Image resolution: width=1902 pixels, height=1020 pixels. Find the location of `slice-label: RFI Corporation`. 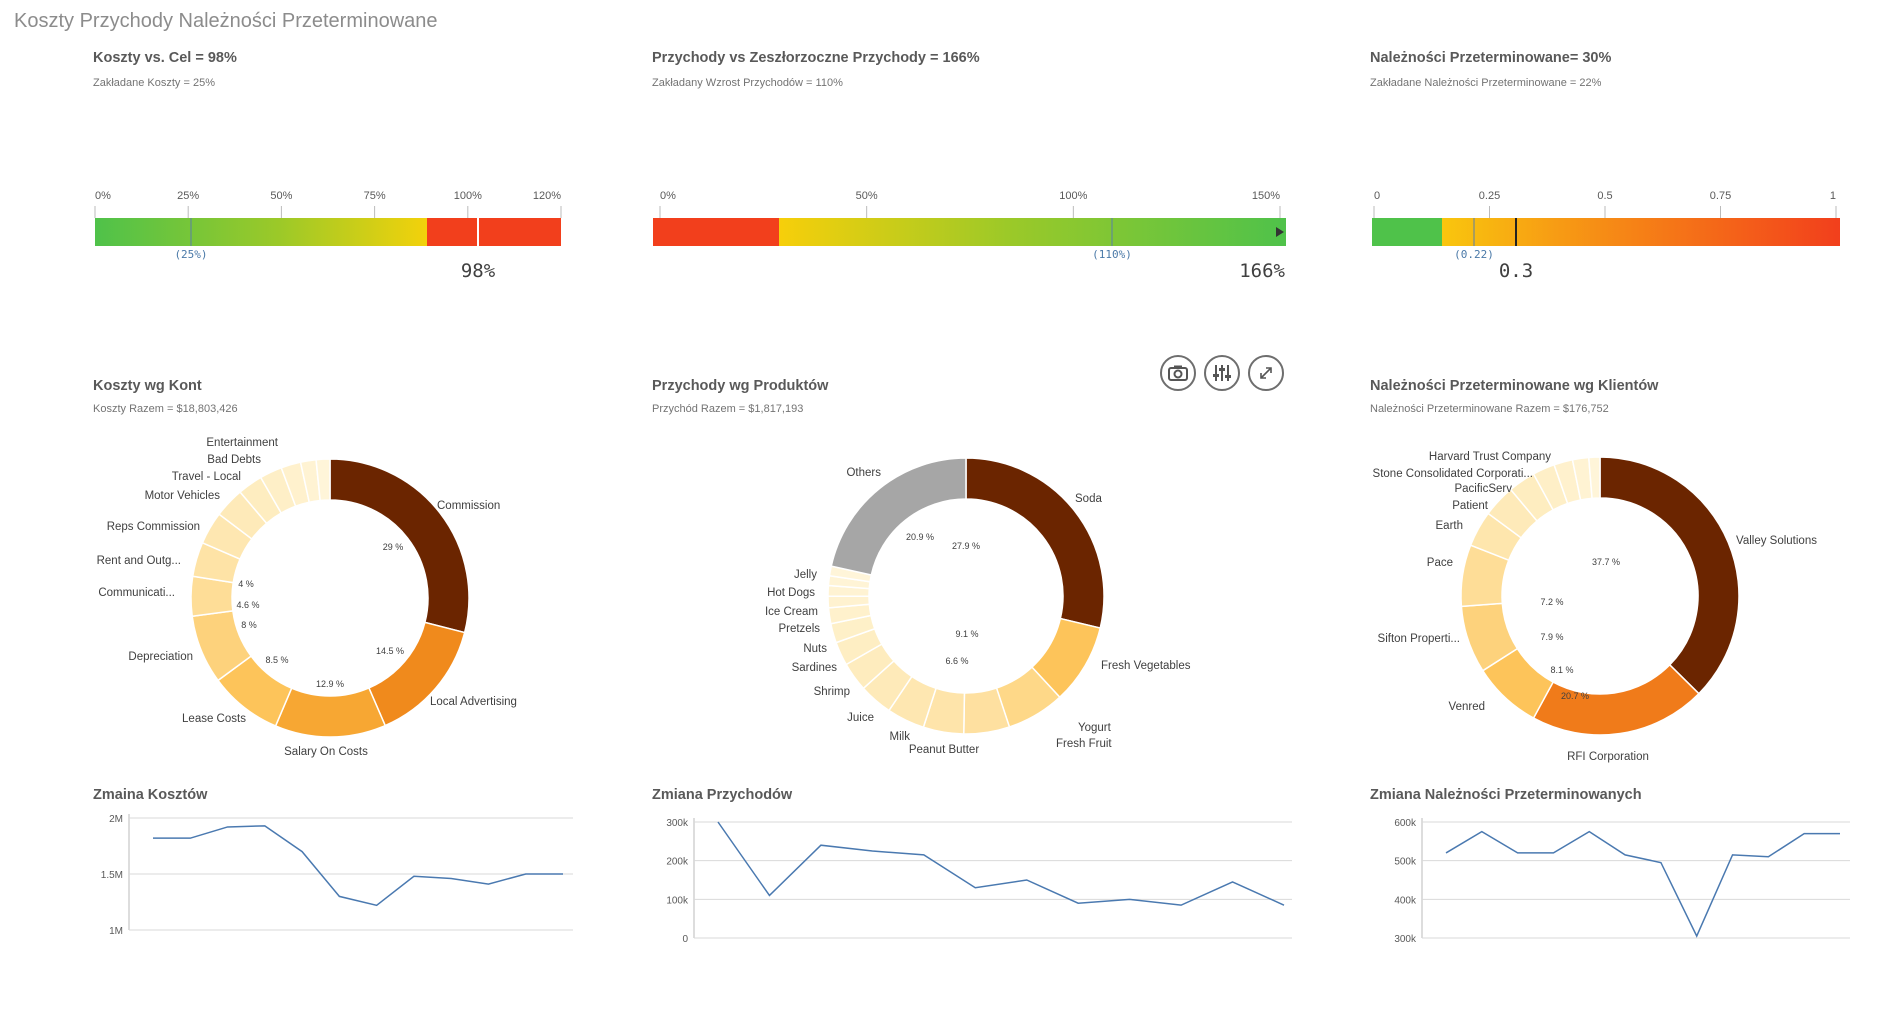

slice-label: RFI Corporation is located at coordinates (1608, 757).